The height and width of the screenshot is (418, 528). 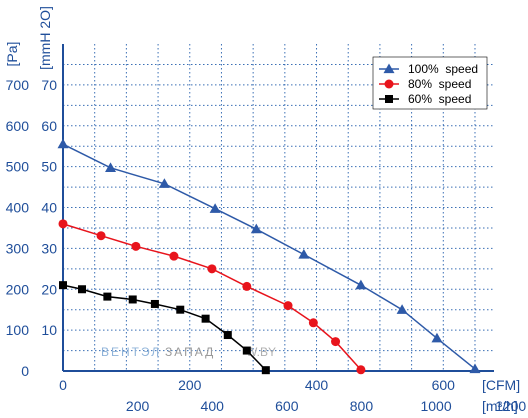 What do you see at coordinates (49, 85) in the screenshot?
I see `y-tick-label-mmh2o: 70` at bounding box center [49, 85].